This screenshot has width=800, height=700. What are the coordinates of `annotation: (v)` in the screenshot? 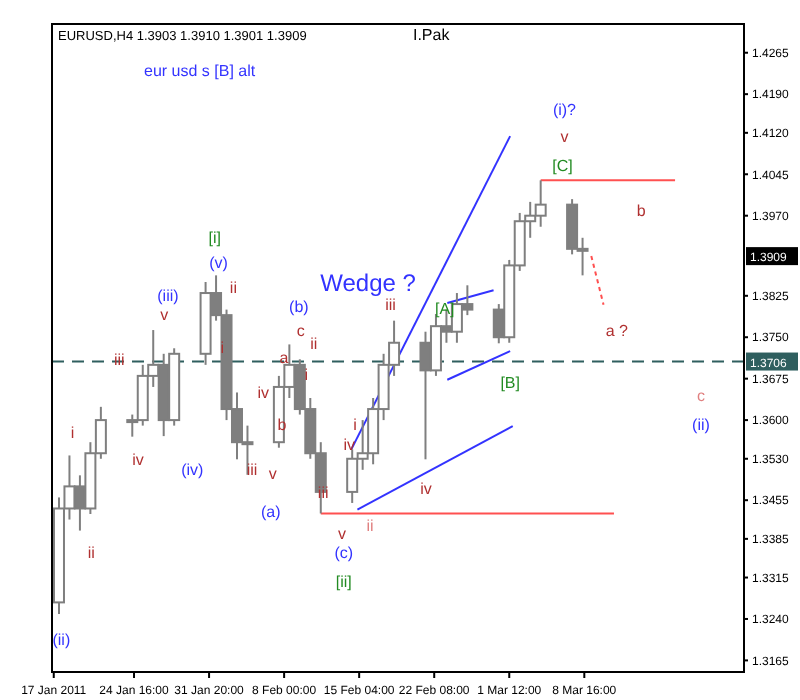 It's located at (219, 262).